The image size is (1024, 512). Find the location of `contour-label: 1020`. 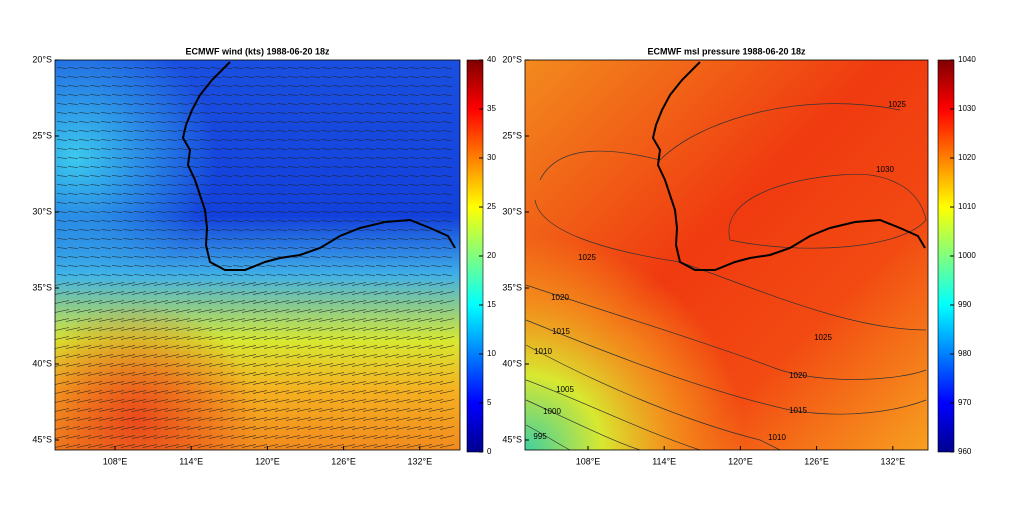

contour-label: 1020 is located at coordinates (560, 297).